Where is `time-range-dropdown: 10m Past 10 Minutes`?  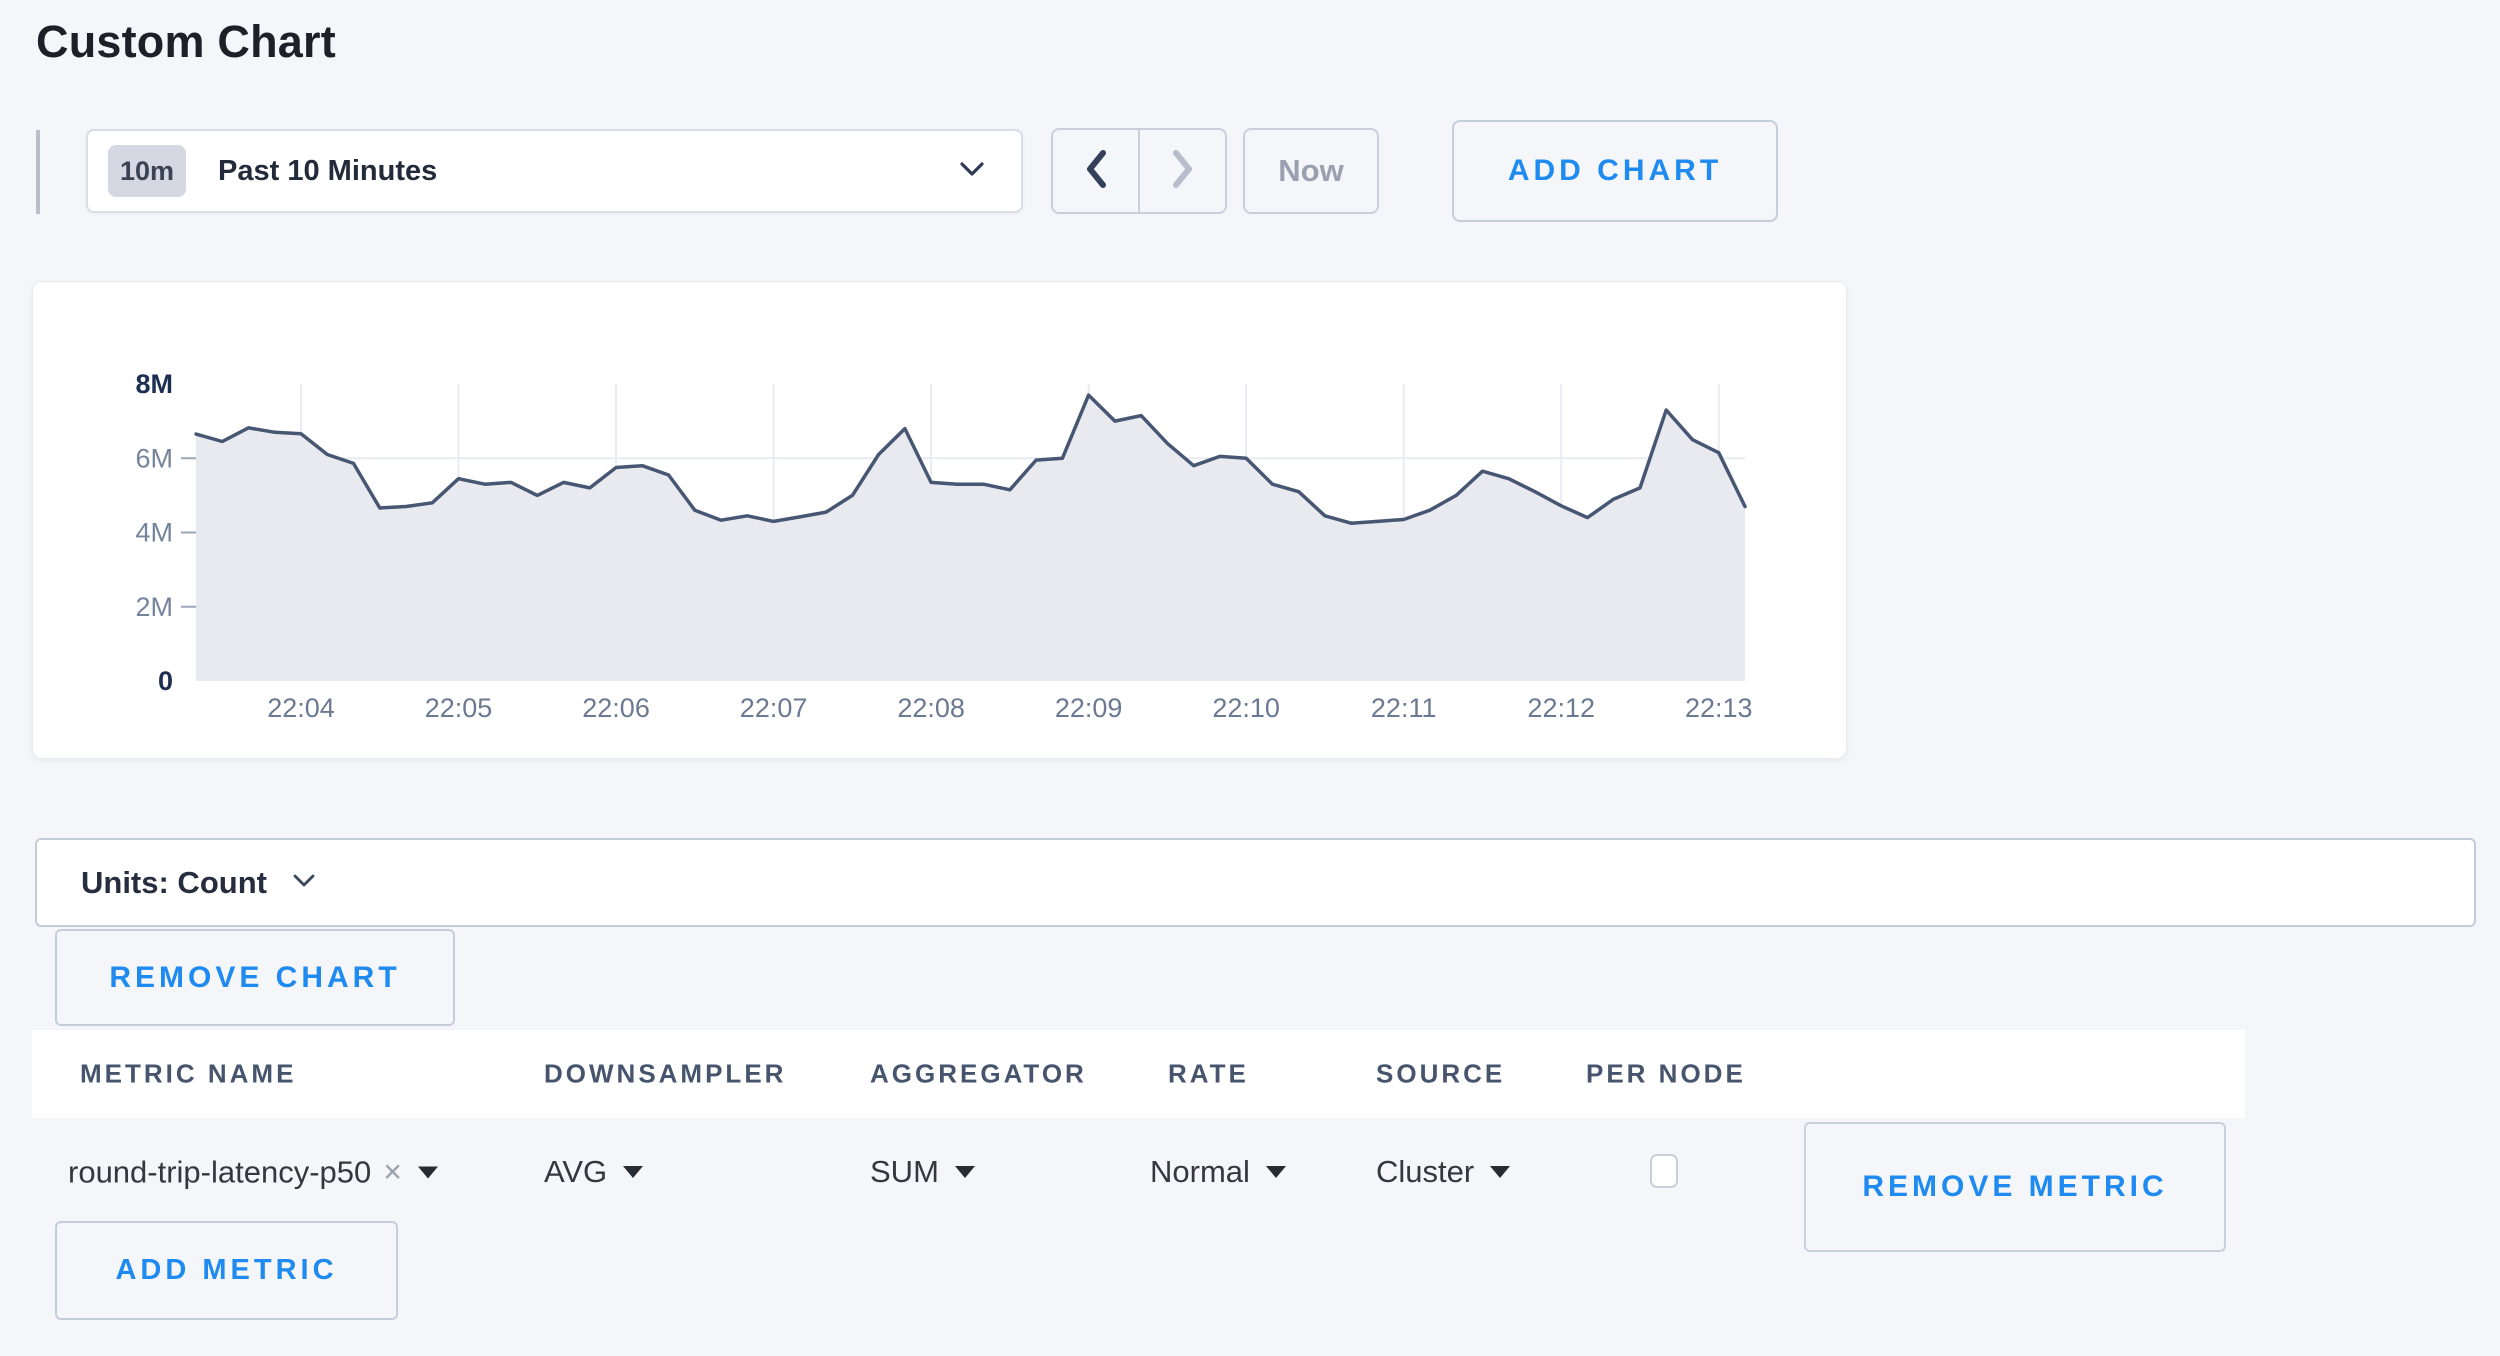 time-range-dropdown: 10m Past 10 Minutes is located at coordinates (554, 171).